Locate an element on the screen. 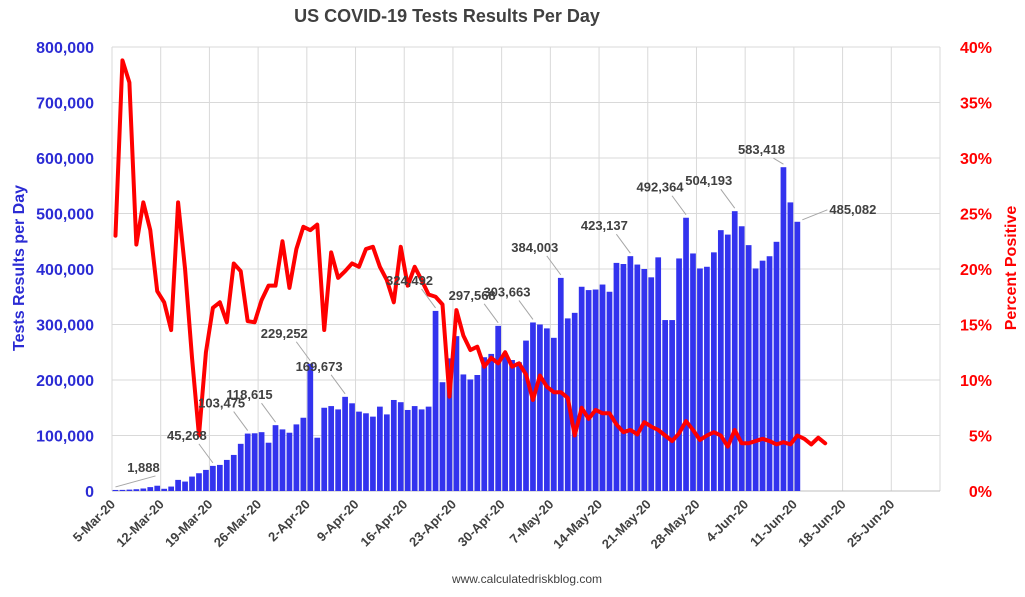 This screenshot has width=1025, height=597. data-label: 297,568 is located at coordinates (472, 295).